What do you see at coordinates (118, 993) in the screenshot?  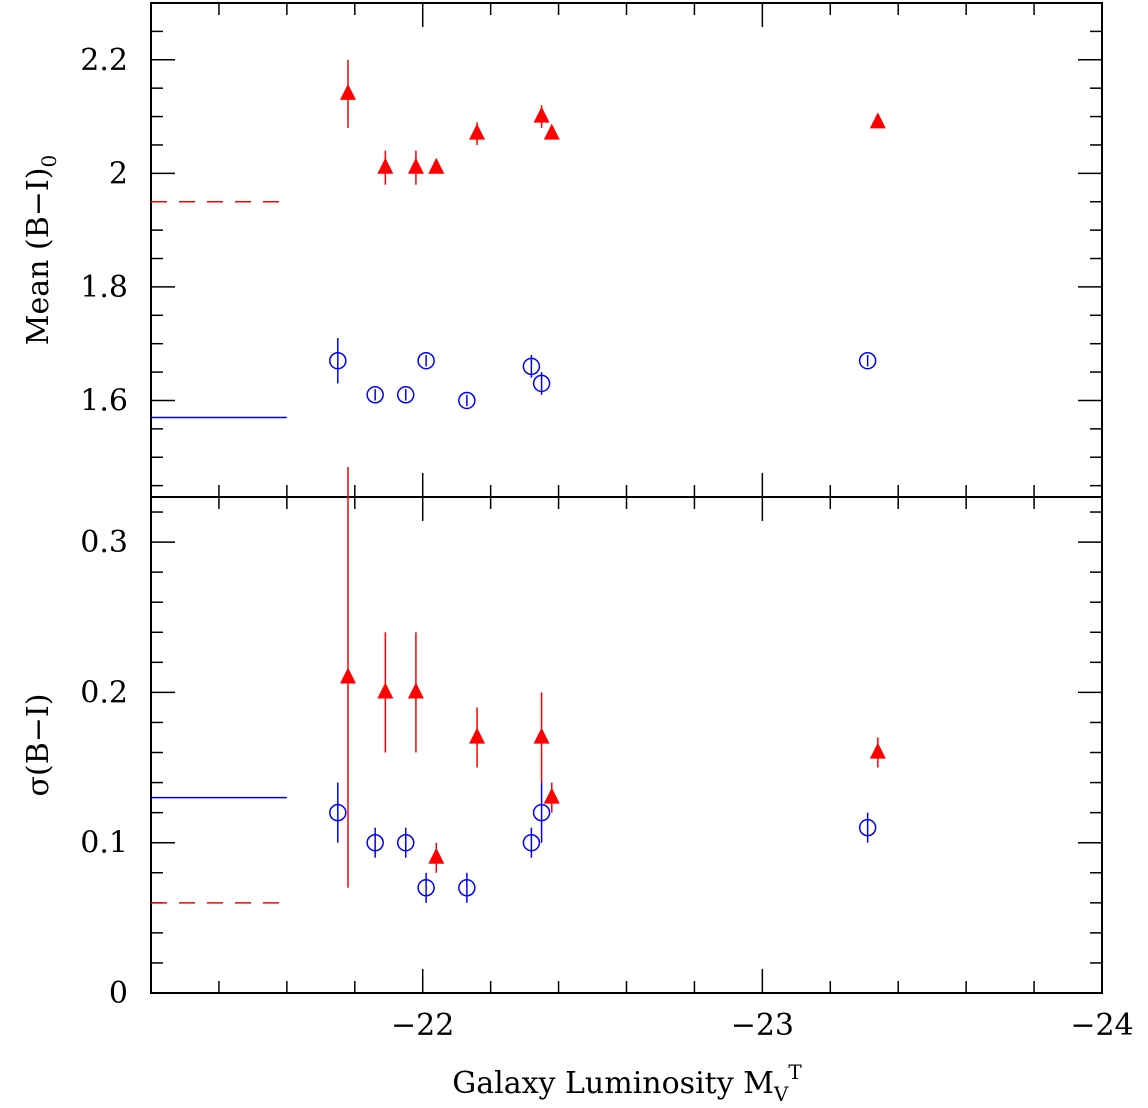 I see `bottom-y-tick-label: 0` at bounding box center [118, 993].